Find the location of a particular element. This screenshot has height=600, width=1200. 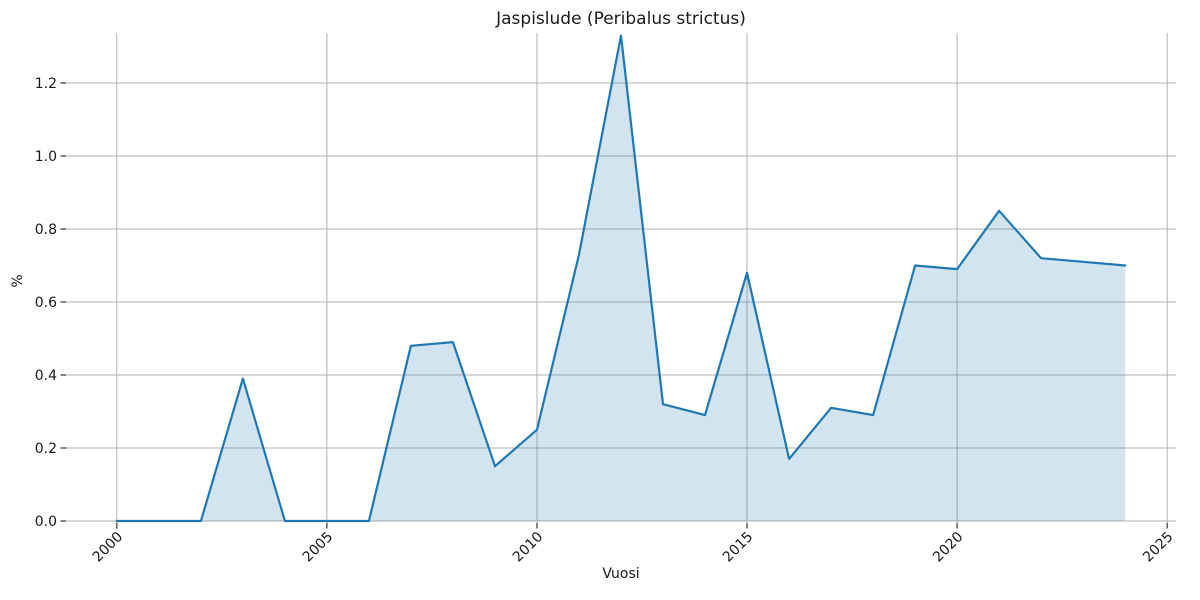

y-tick-label: 1.0 is located at coordinates (46, 157).